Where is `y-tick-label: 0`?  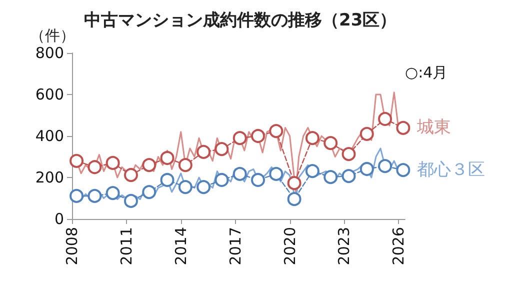 y-tick-label: 0 is located at coordinates (59, 219).